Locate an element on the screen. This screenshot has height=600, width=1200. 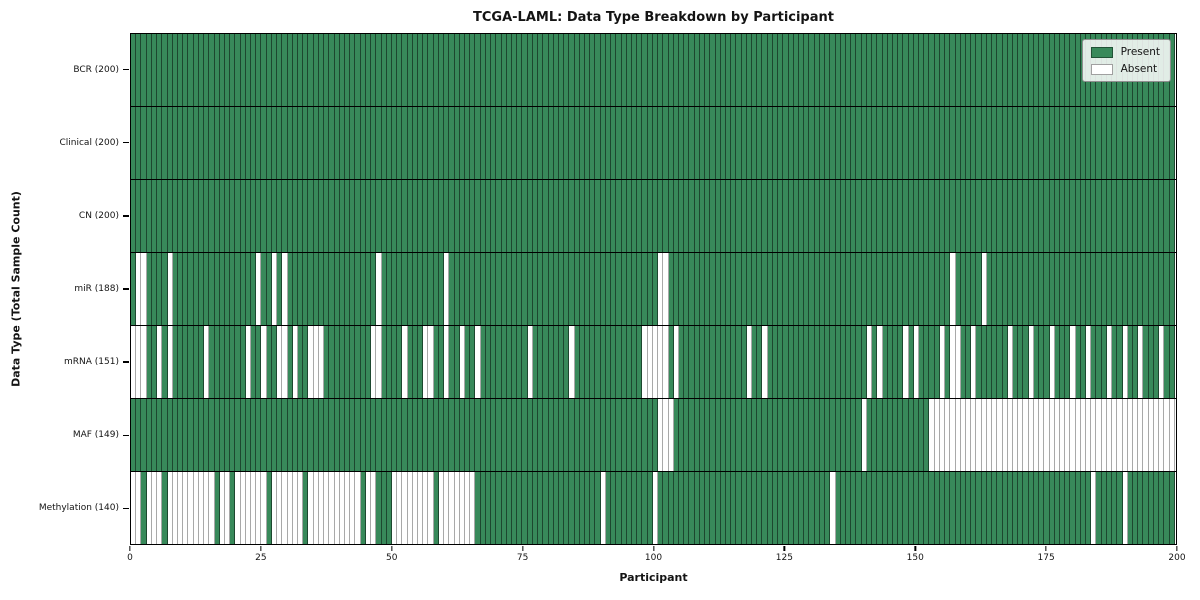
legend-present-swatch is located at coordinates (1101, 52).